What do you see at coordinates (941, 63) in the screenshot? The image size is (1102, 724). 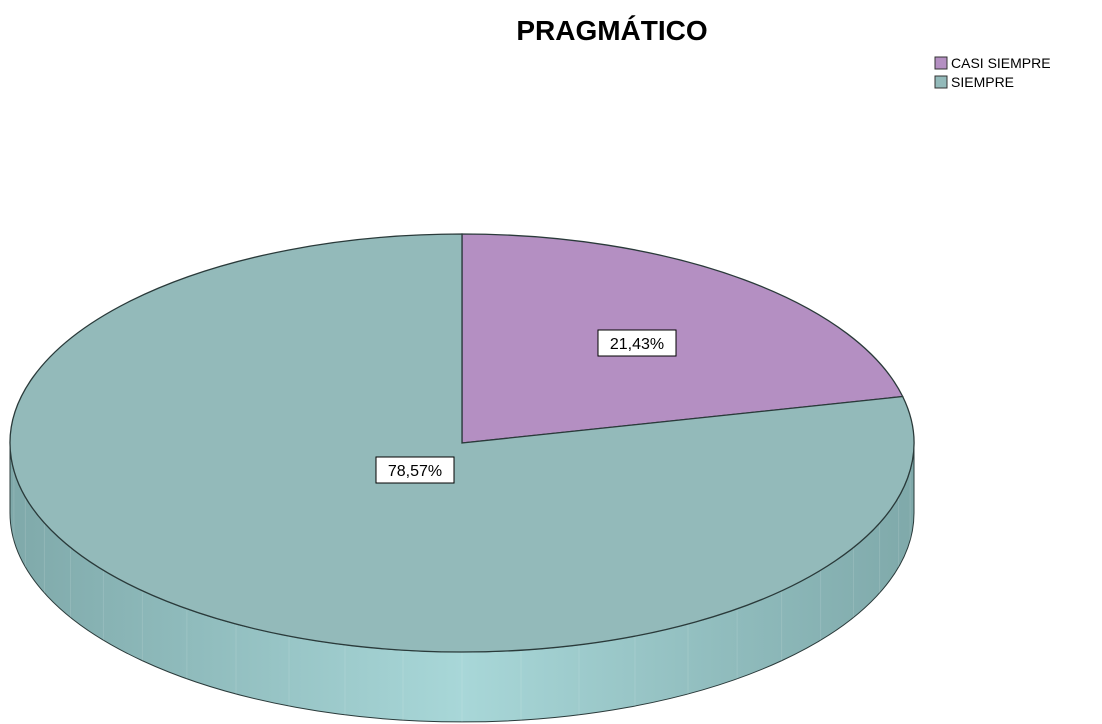 I see `legend-swatch-casi-siempre` at bounding box center [941, 63].